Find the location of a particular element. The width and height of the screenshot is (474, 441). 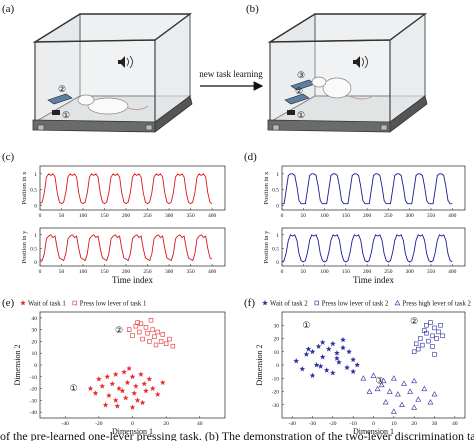

x-tick-label: 50 is located at coordinates (62, 216).